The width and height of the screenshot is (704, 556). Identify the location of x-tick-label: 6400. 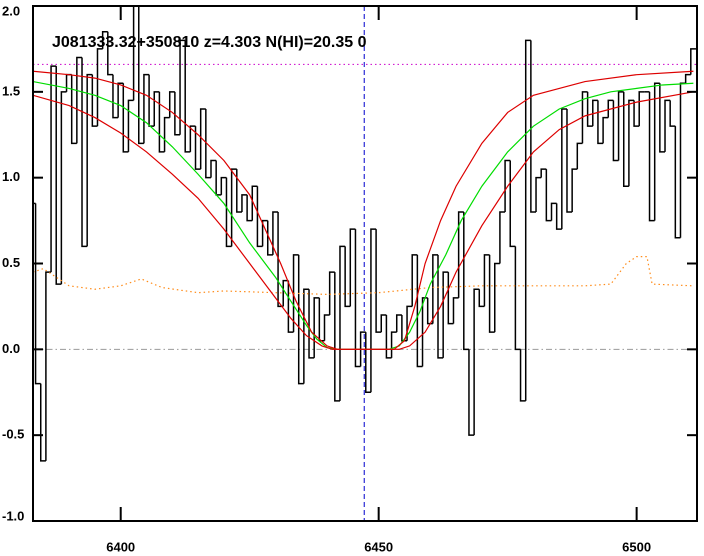
(120, 546).